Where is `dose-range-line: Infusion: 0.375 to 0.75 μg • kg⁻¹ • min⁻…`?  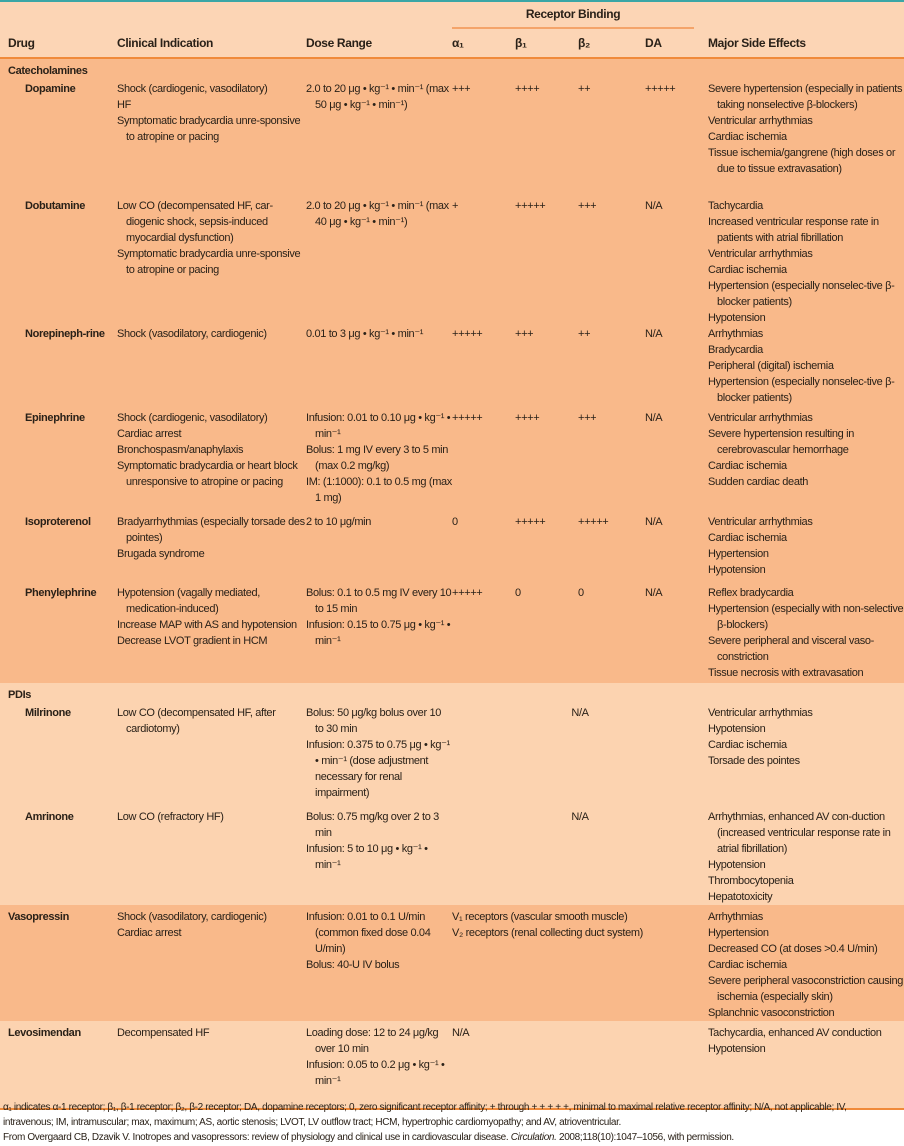
dose-range-line: Infusion: 0.375 to 0.75 μg • kg⁻¹ • min⁻… is located at coordinates (378, 769).